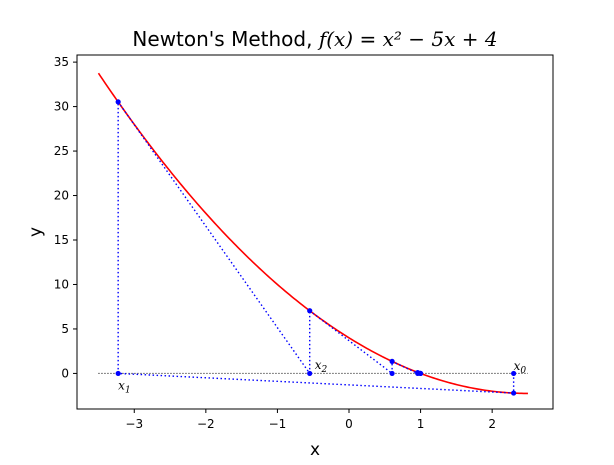  What do you see at coordinates (440, 39) in the screenshot?
I see `chart-title-rhs: x² − 5x + 4` at bounding box center [440, 39].